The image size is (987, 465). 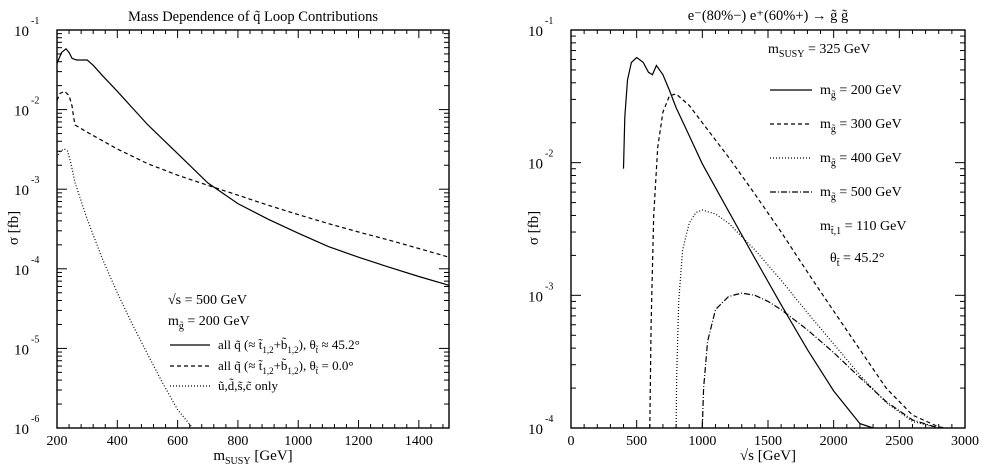 What do you see at coordinates (248, 385) in the screenshot?
I see `legend-label-light-squarks: ũ,d̃,s̃,c̃ only` at bounding box center [248, 385].